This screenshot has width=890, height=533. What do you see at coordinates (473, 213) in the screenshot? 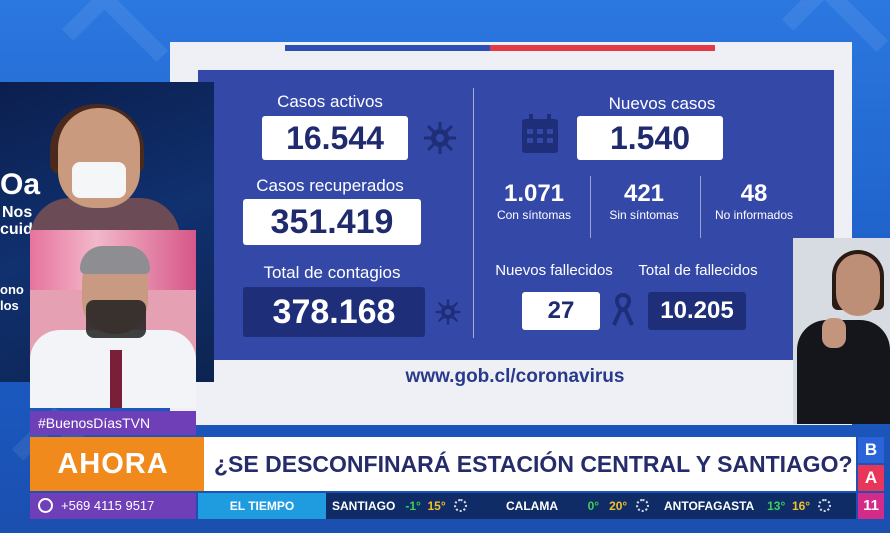
I see `stats-divider` at bounding box center [473, 213].